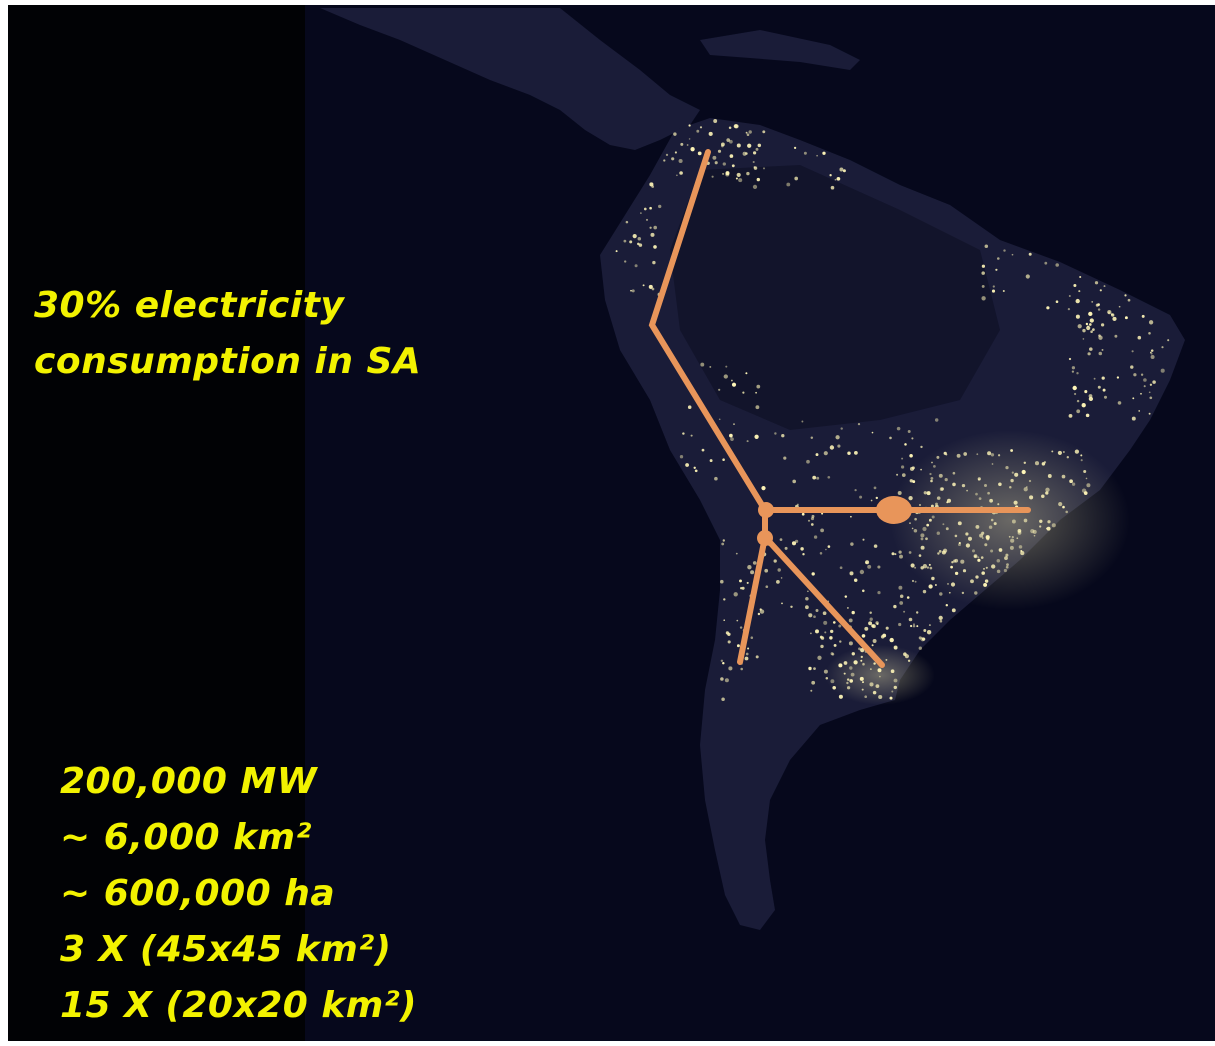 The width and height of the screenshot is (1215, 1046). Describe the element at coordinates (766, 510) in the screenshot. I see `plant-site-hub` at that location.